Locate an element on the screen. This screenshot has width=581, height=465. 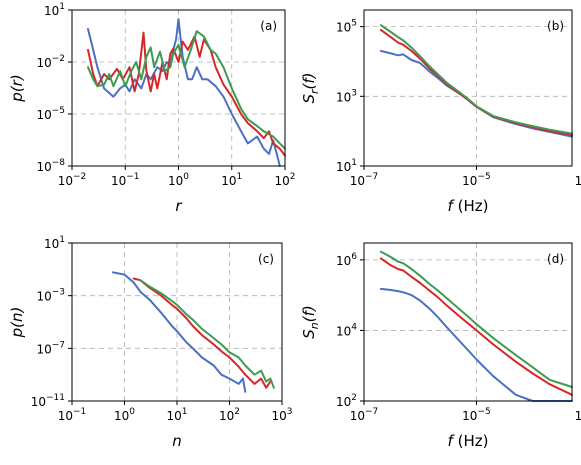
panel-label: (d) is located at coordinates (555, 259).